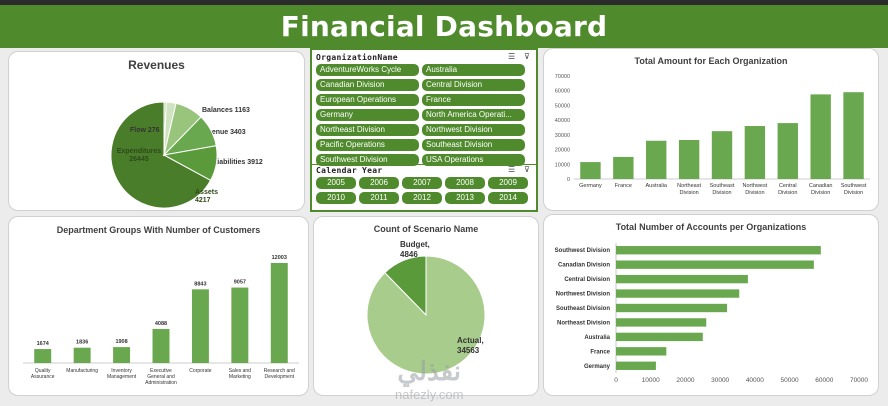 Image resolution: width=888 pixels, height=406 pixels. I want to click on org-item-northwest-division: Northwest Division, so click(473, 130).